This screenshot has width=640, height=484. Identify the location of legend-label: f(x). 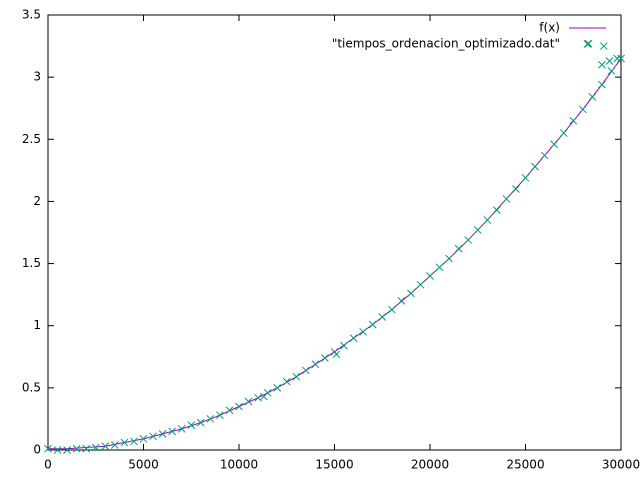
(549, 28).